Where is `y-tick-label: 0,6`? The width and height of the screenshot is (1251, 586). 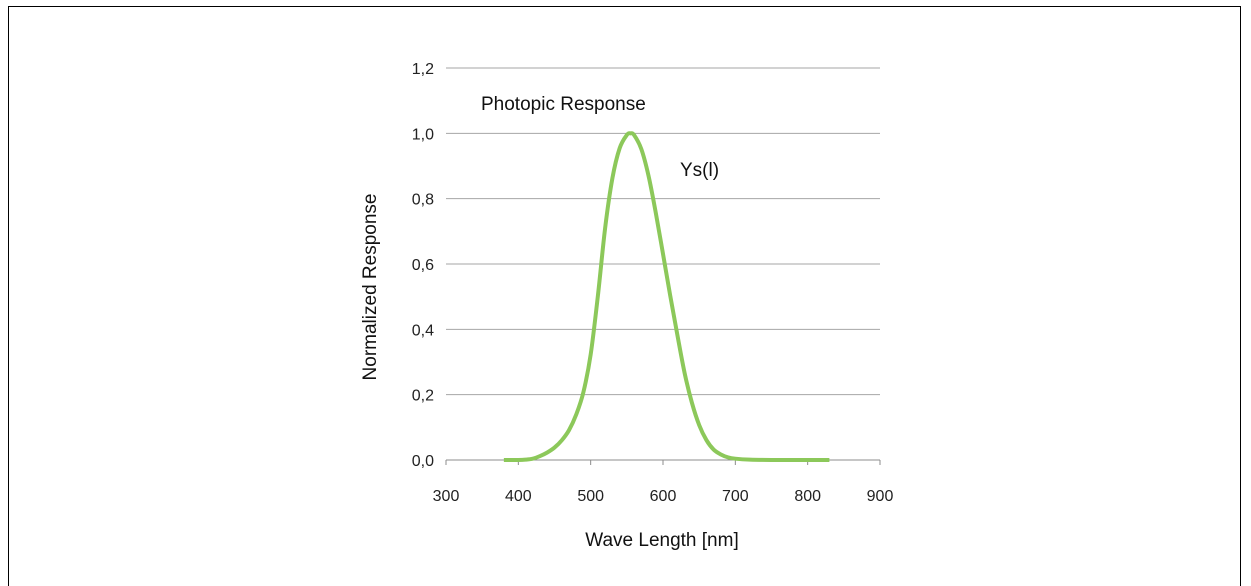 y-tick-label: 0,6 is located at coordinates (423, 265).